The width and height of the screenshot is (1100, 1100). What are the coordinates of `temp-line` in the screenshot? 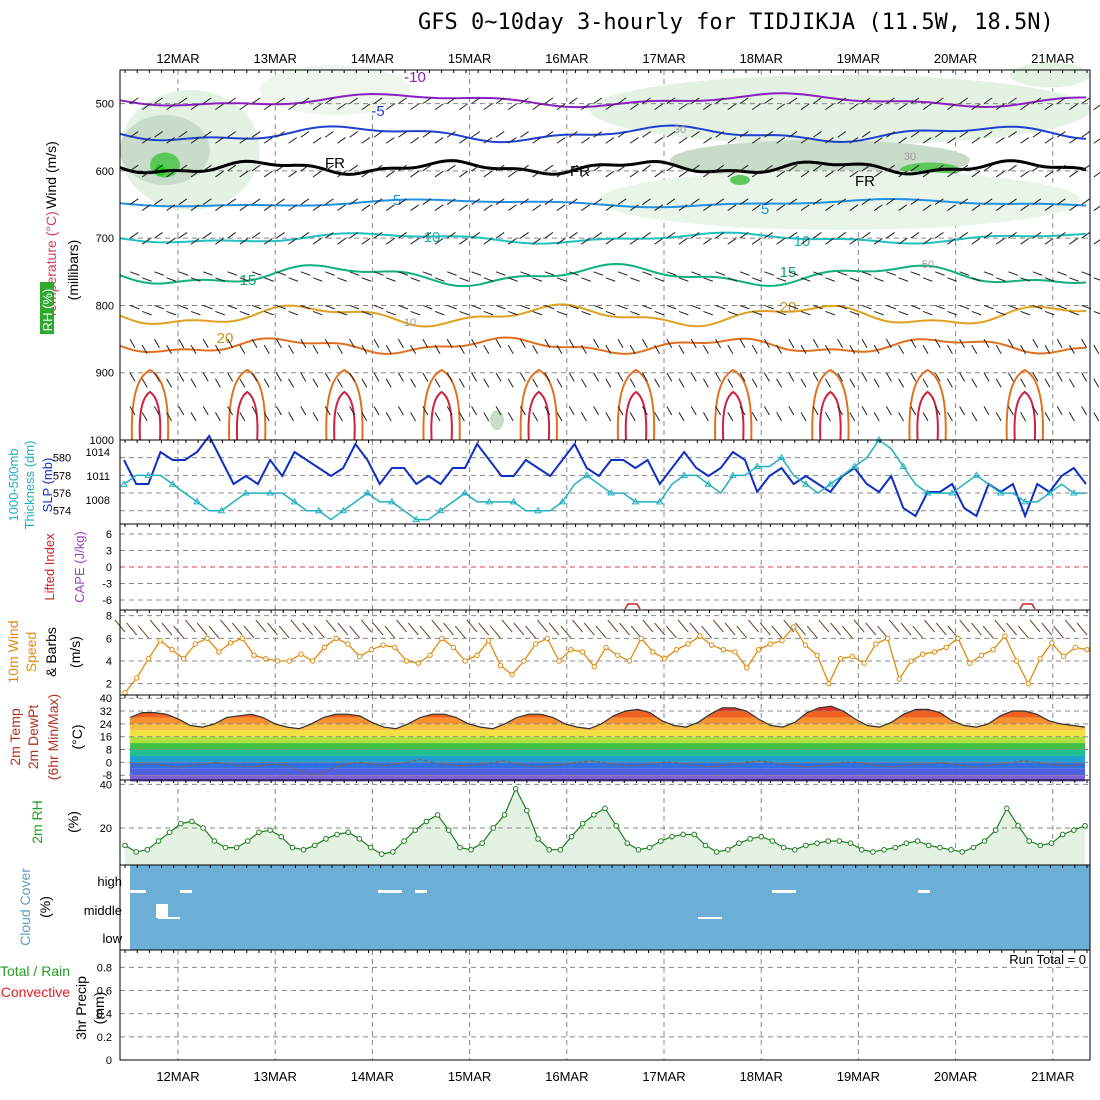 It's located at (607, 717).